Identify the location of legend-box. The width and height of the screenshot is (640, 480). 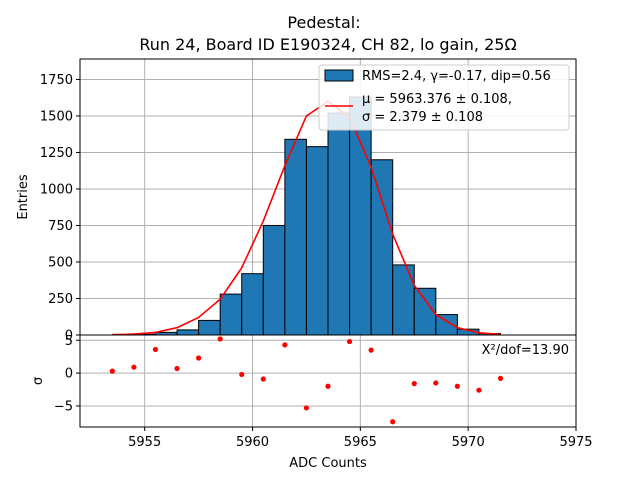
(444, 97).